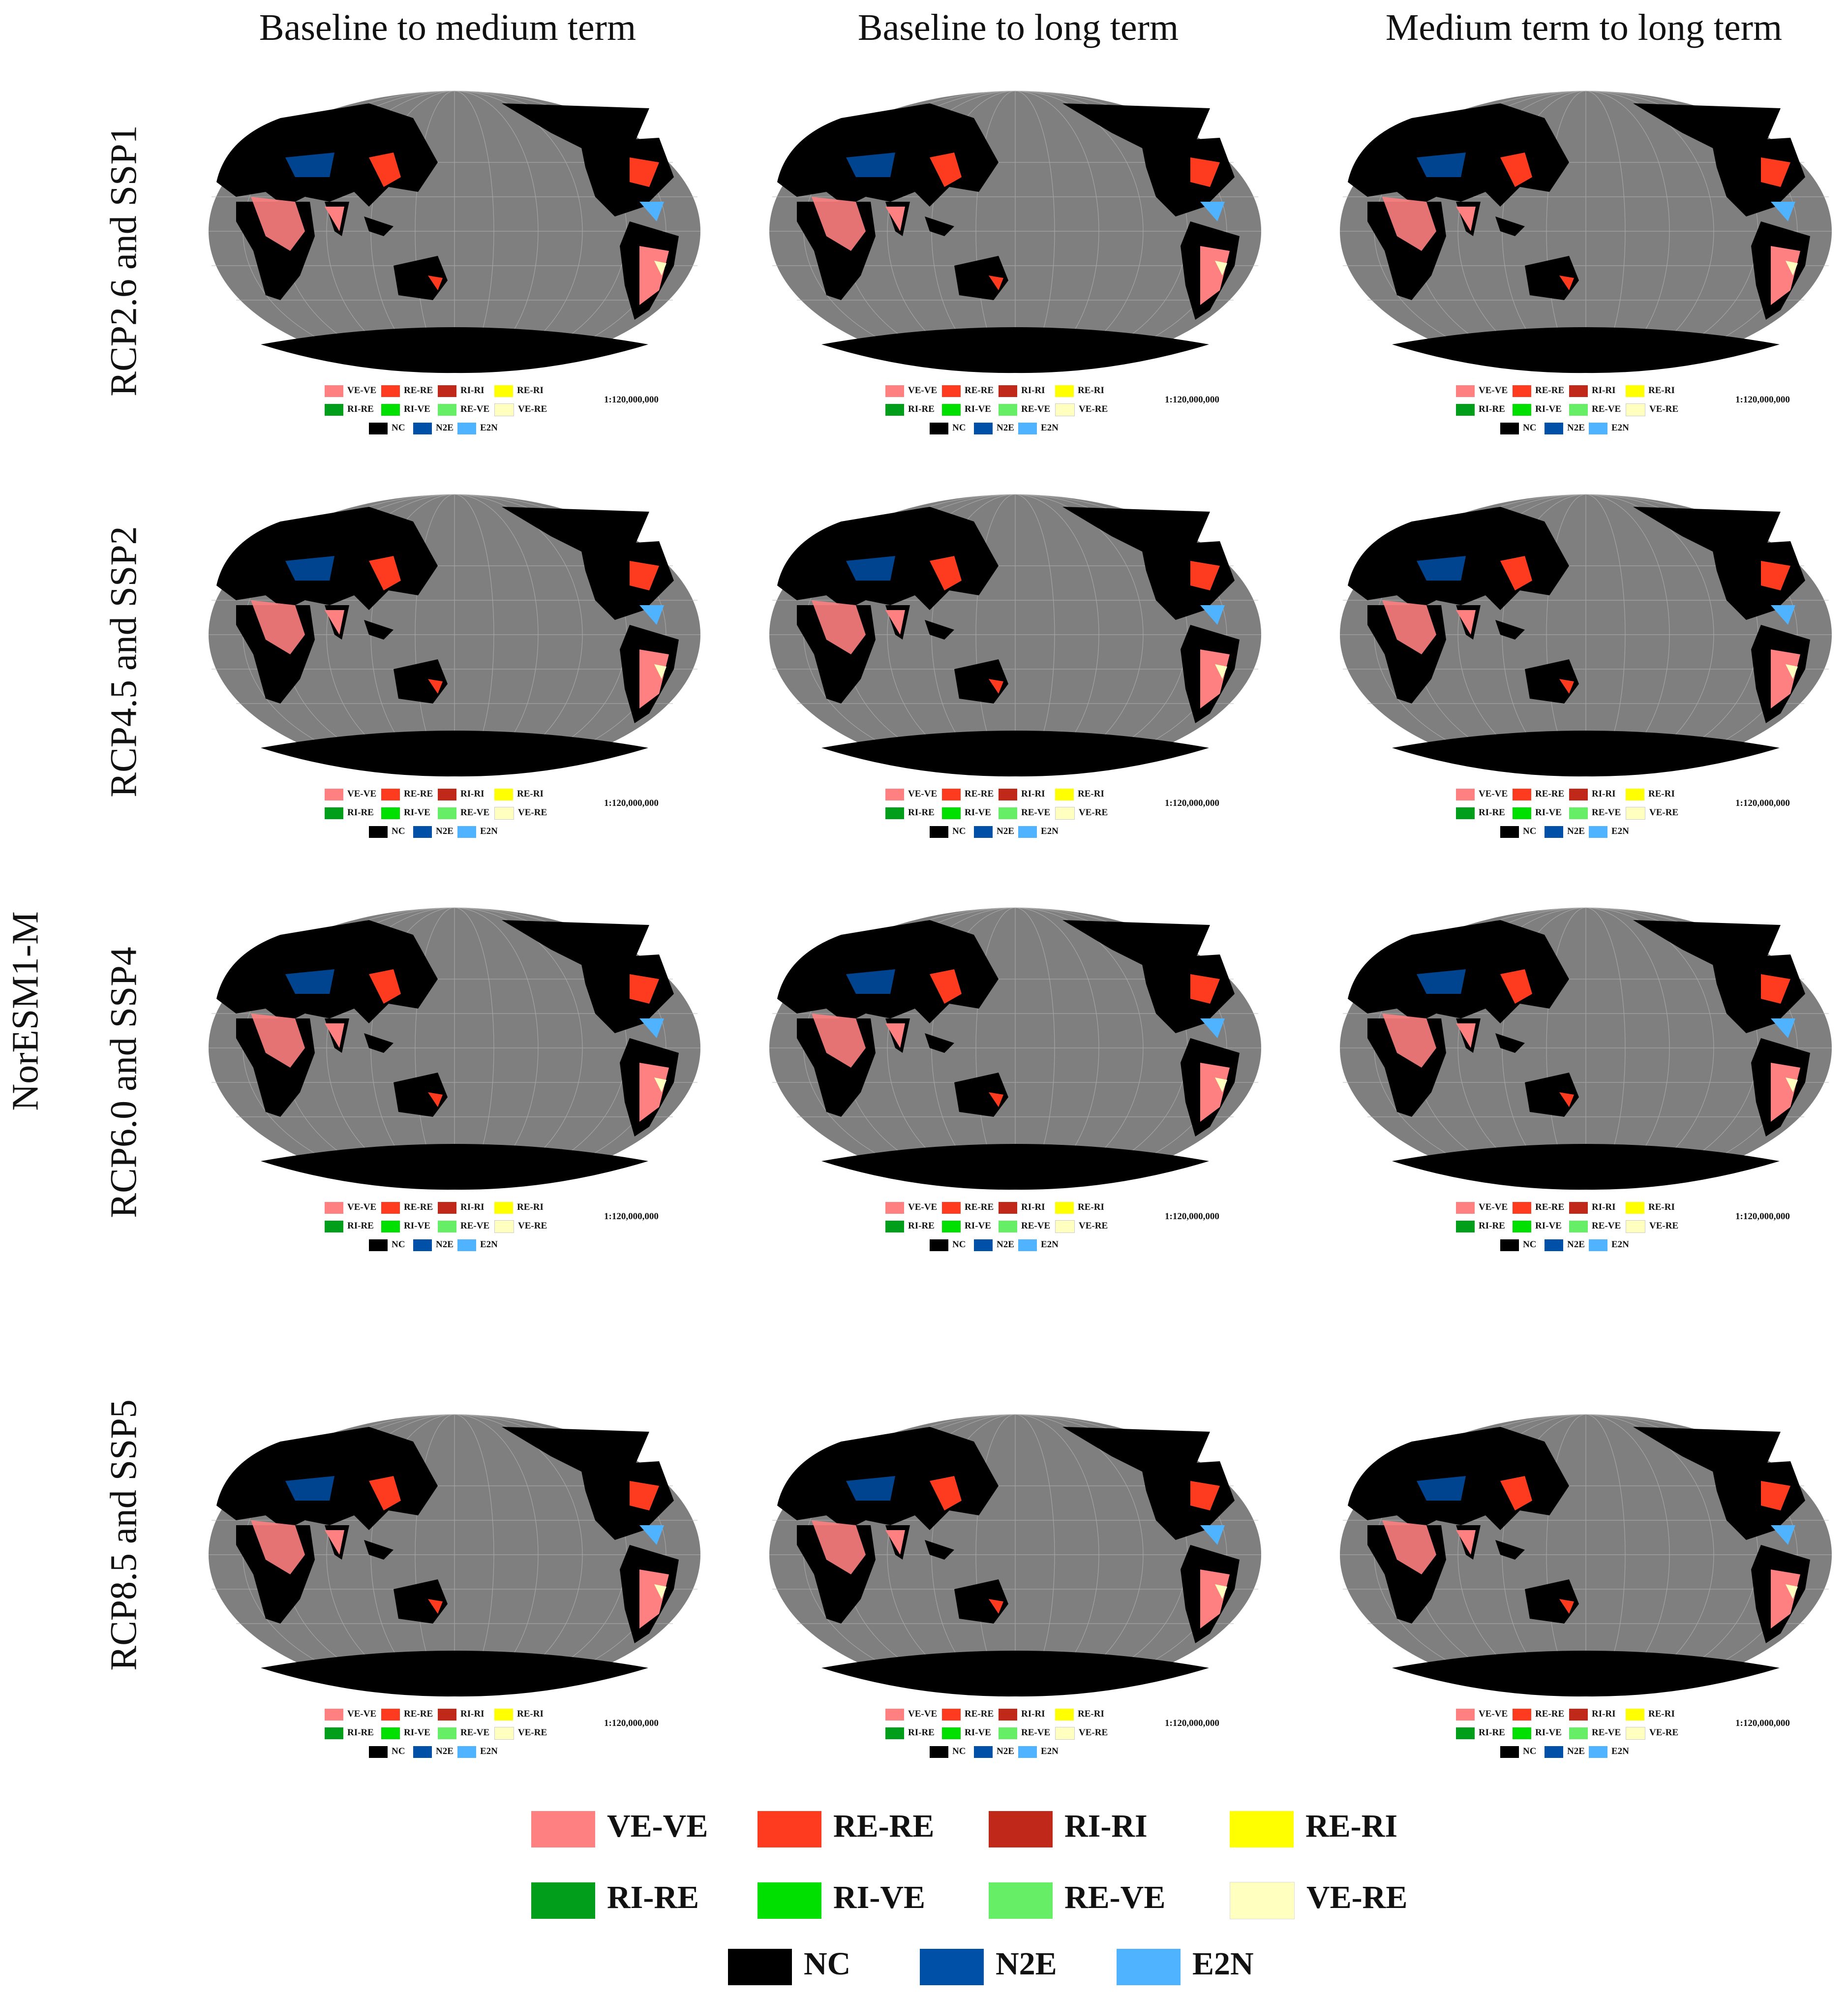  Describe the element at coordinates (445, 1244) in the screenshot. I see `legend-label: N2E` at that location.